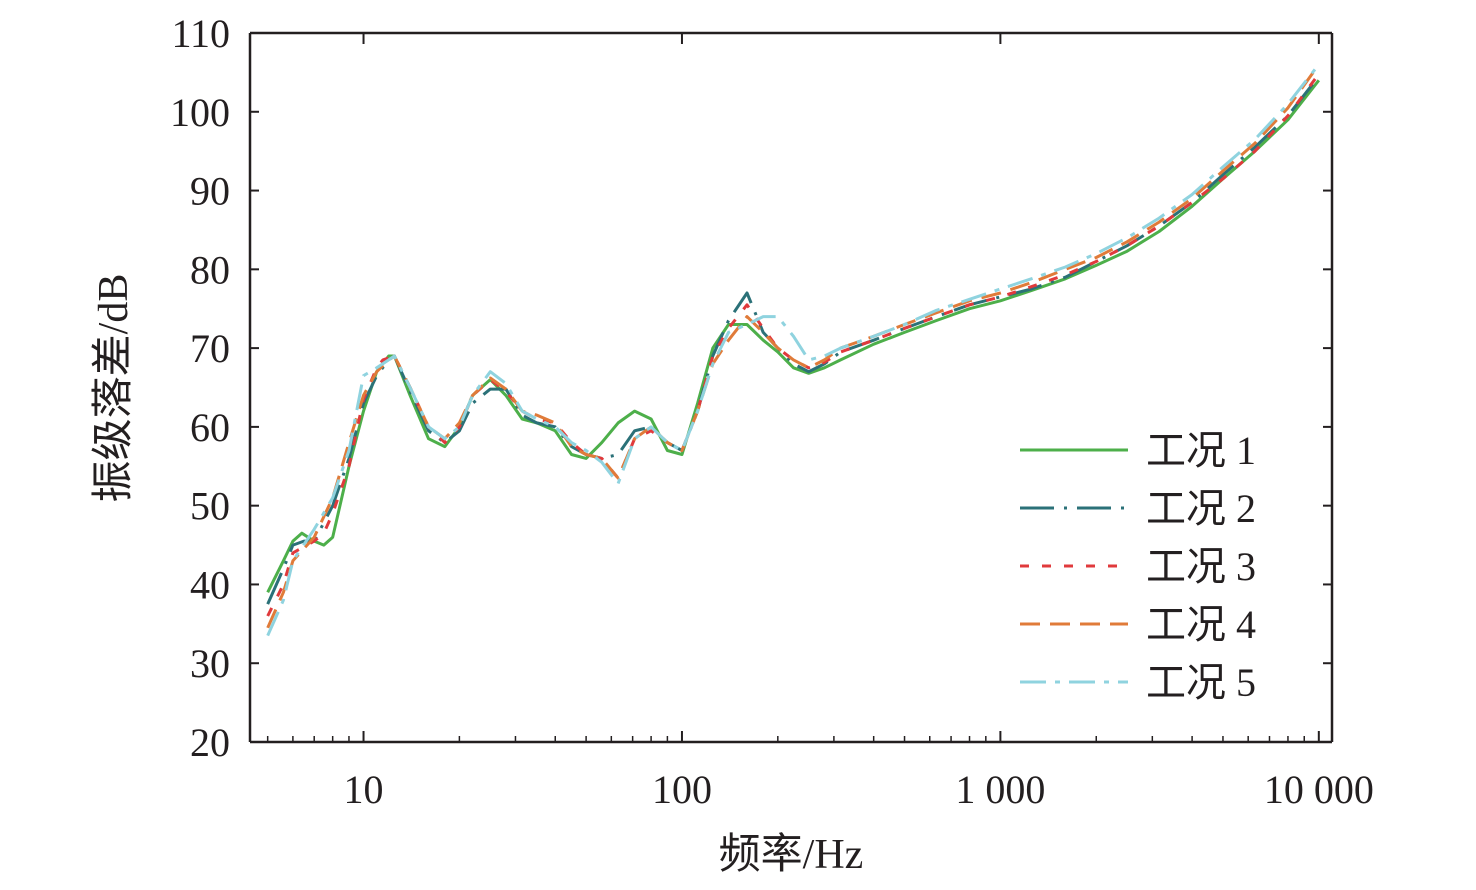 The width and height of the screenshot is (1476, 890). What do you see at coordinates (114, 388) in the screenshot?
I see `y-axis-title: 振级落差/dB` at bounding box center [114, 388].